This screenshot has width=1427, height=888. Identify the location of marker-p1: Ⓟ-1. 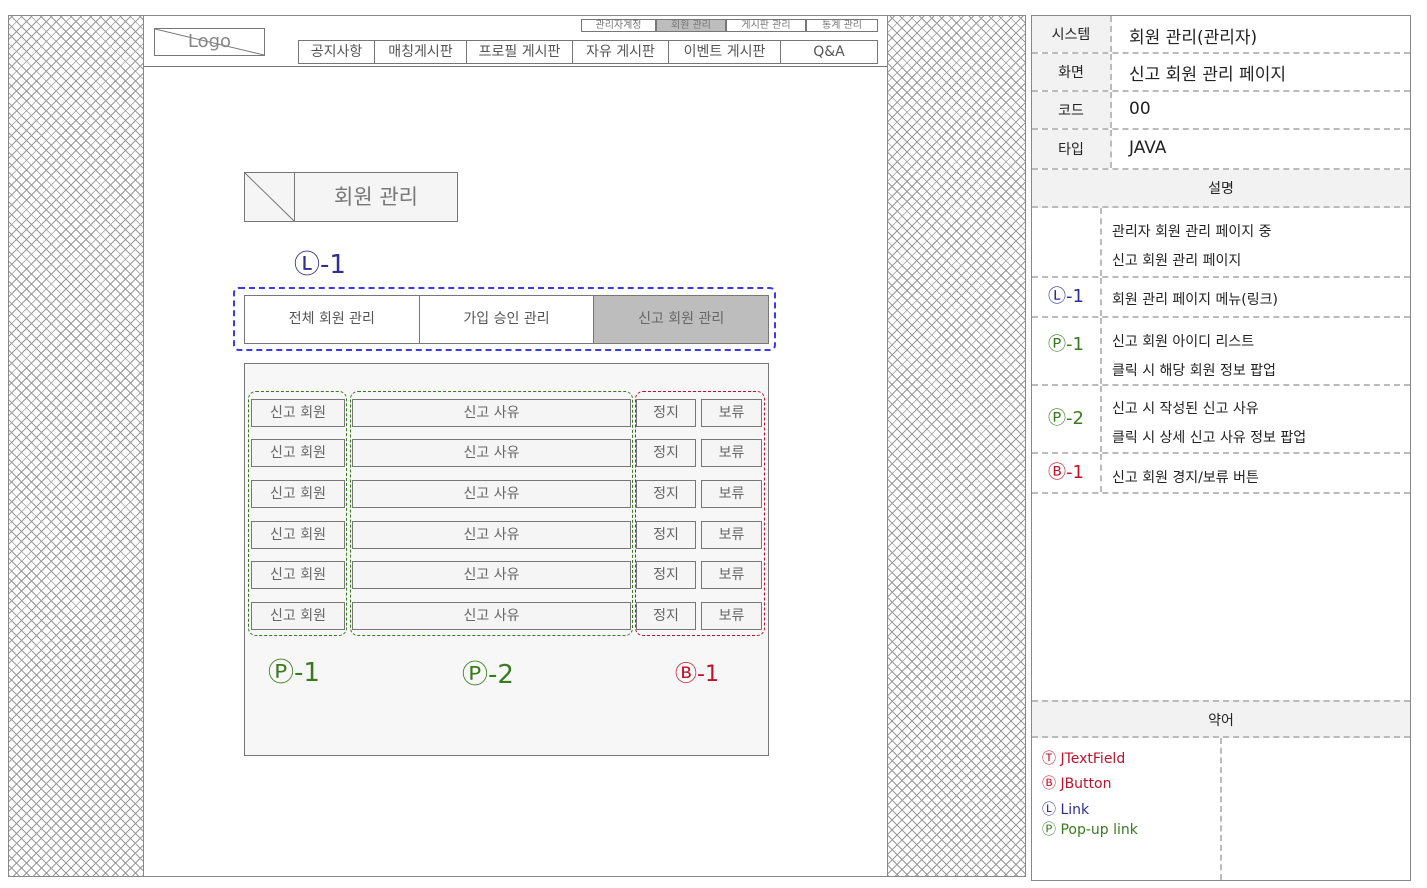
(294, 673).